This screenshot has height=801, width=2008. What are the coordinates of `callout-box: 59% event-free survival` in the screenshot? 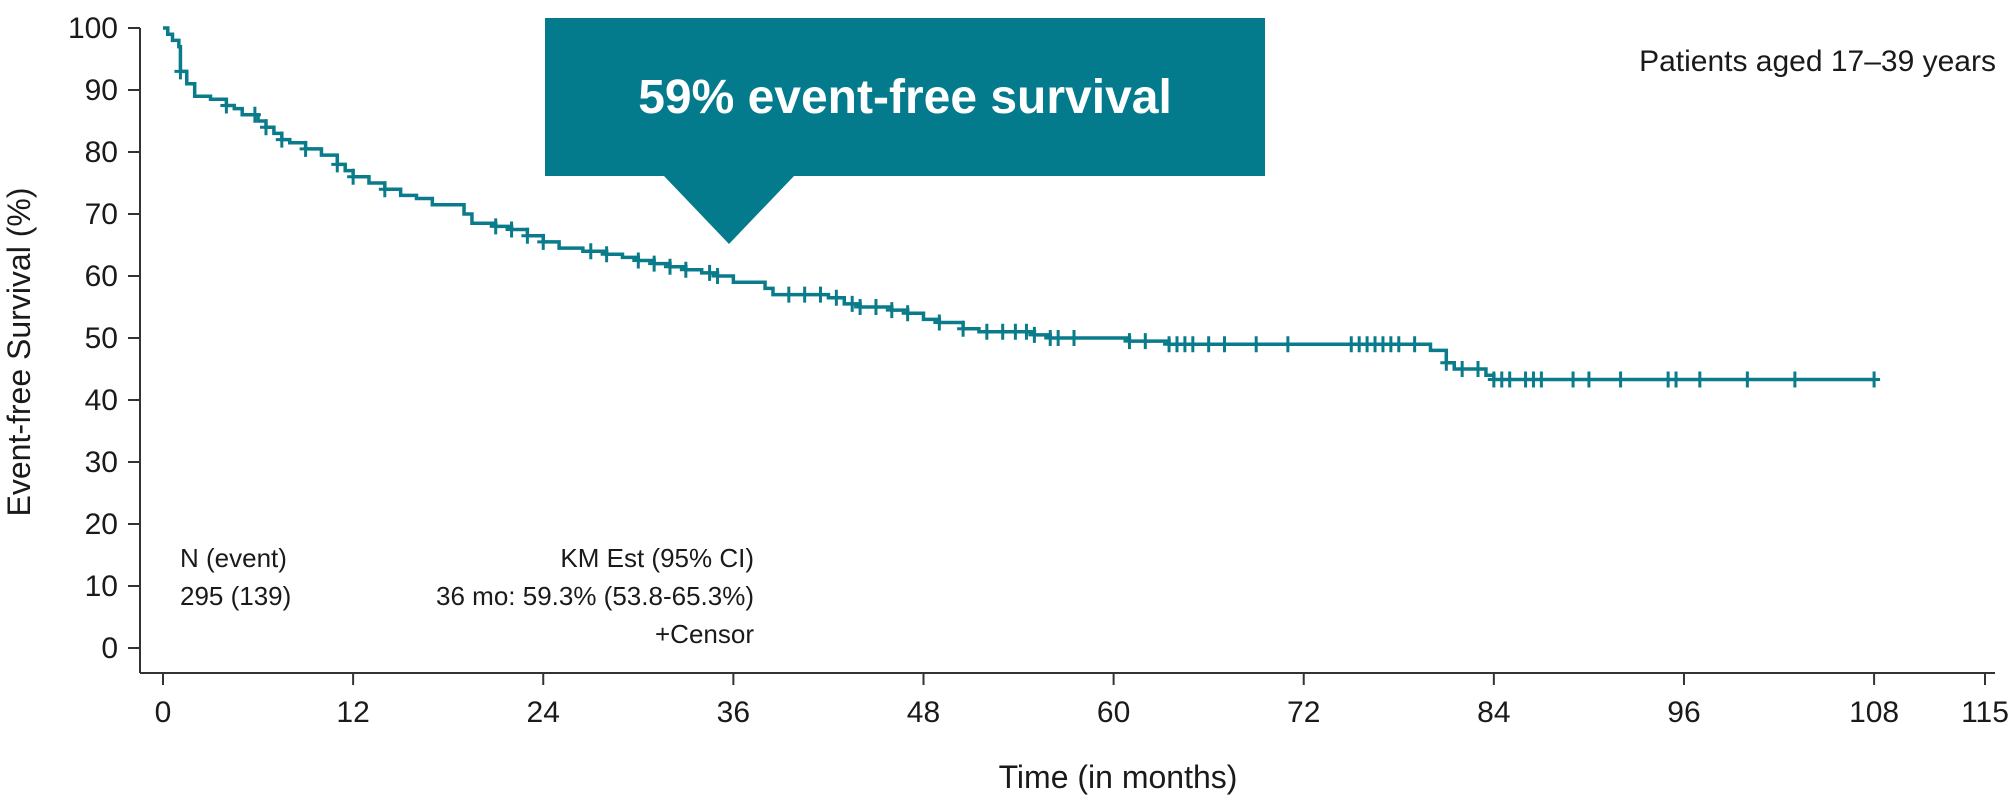 It's located at (905, 131).